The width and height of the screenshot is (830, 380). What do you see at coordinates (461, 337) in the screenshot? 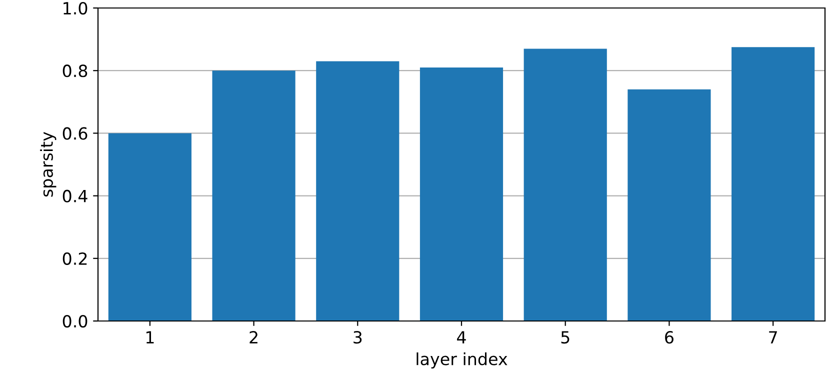
I see `x-tick-label: 4` at bounding box center [461, 337].